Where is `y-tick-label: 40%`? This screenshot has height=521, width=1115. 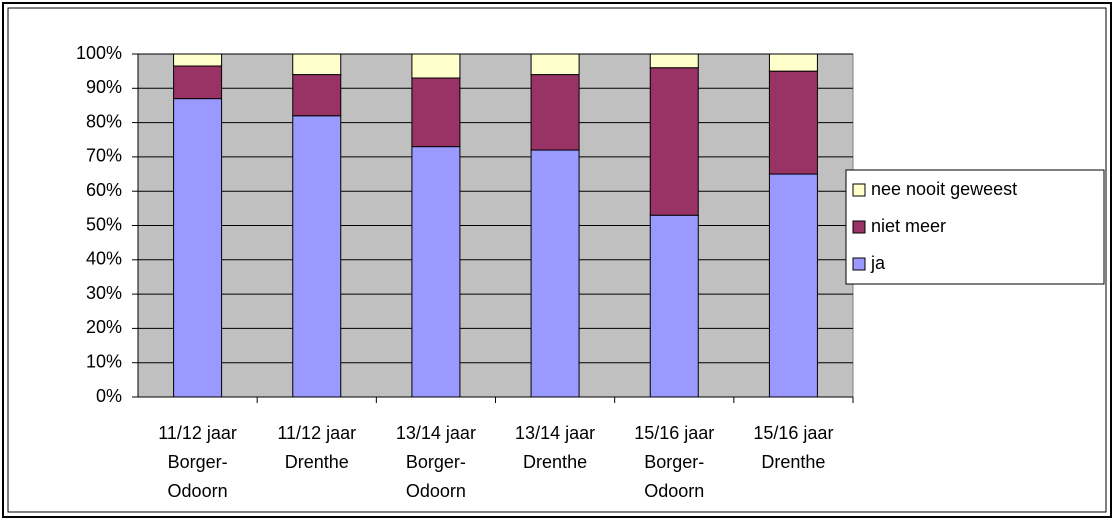
y-tick-label: 40% is located at coordinates (104, 259).